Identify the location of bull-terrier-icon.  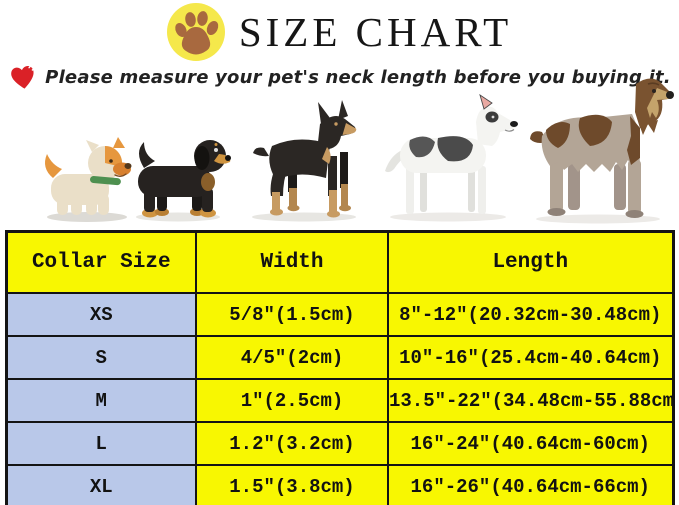
(454, 157).